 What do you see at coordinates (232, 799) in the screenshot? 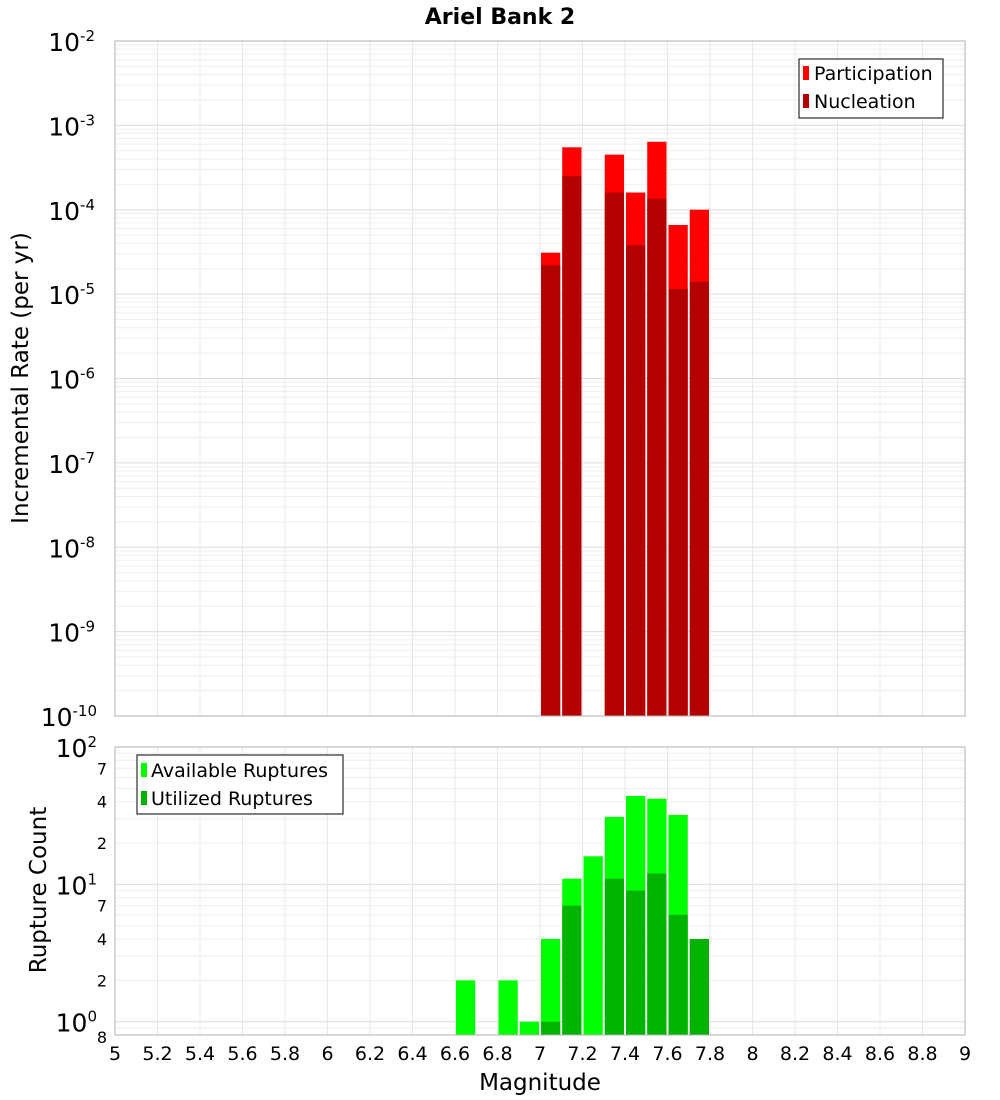
I see `legend-label: Utilized Ruptures` at bounding box center [232, 799].